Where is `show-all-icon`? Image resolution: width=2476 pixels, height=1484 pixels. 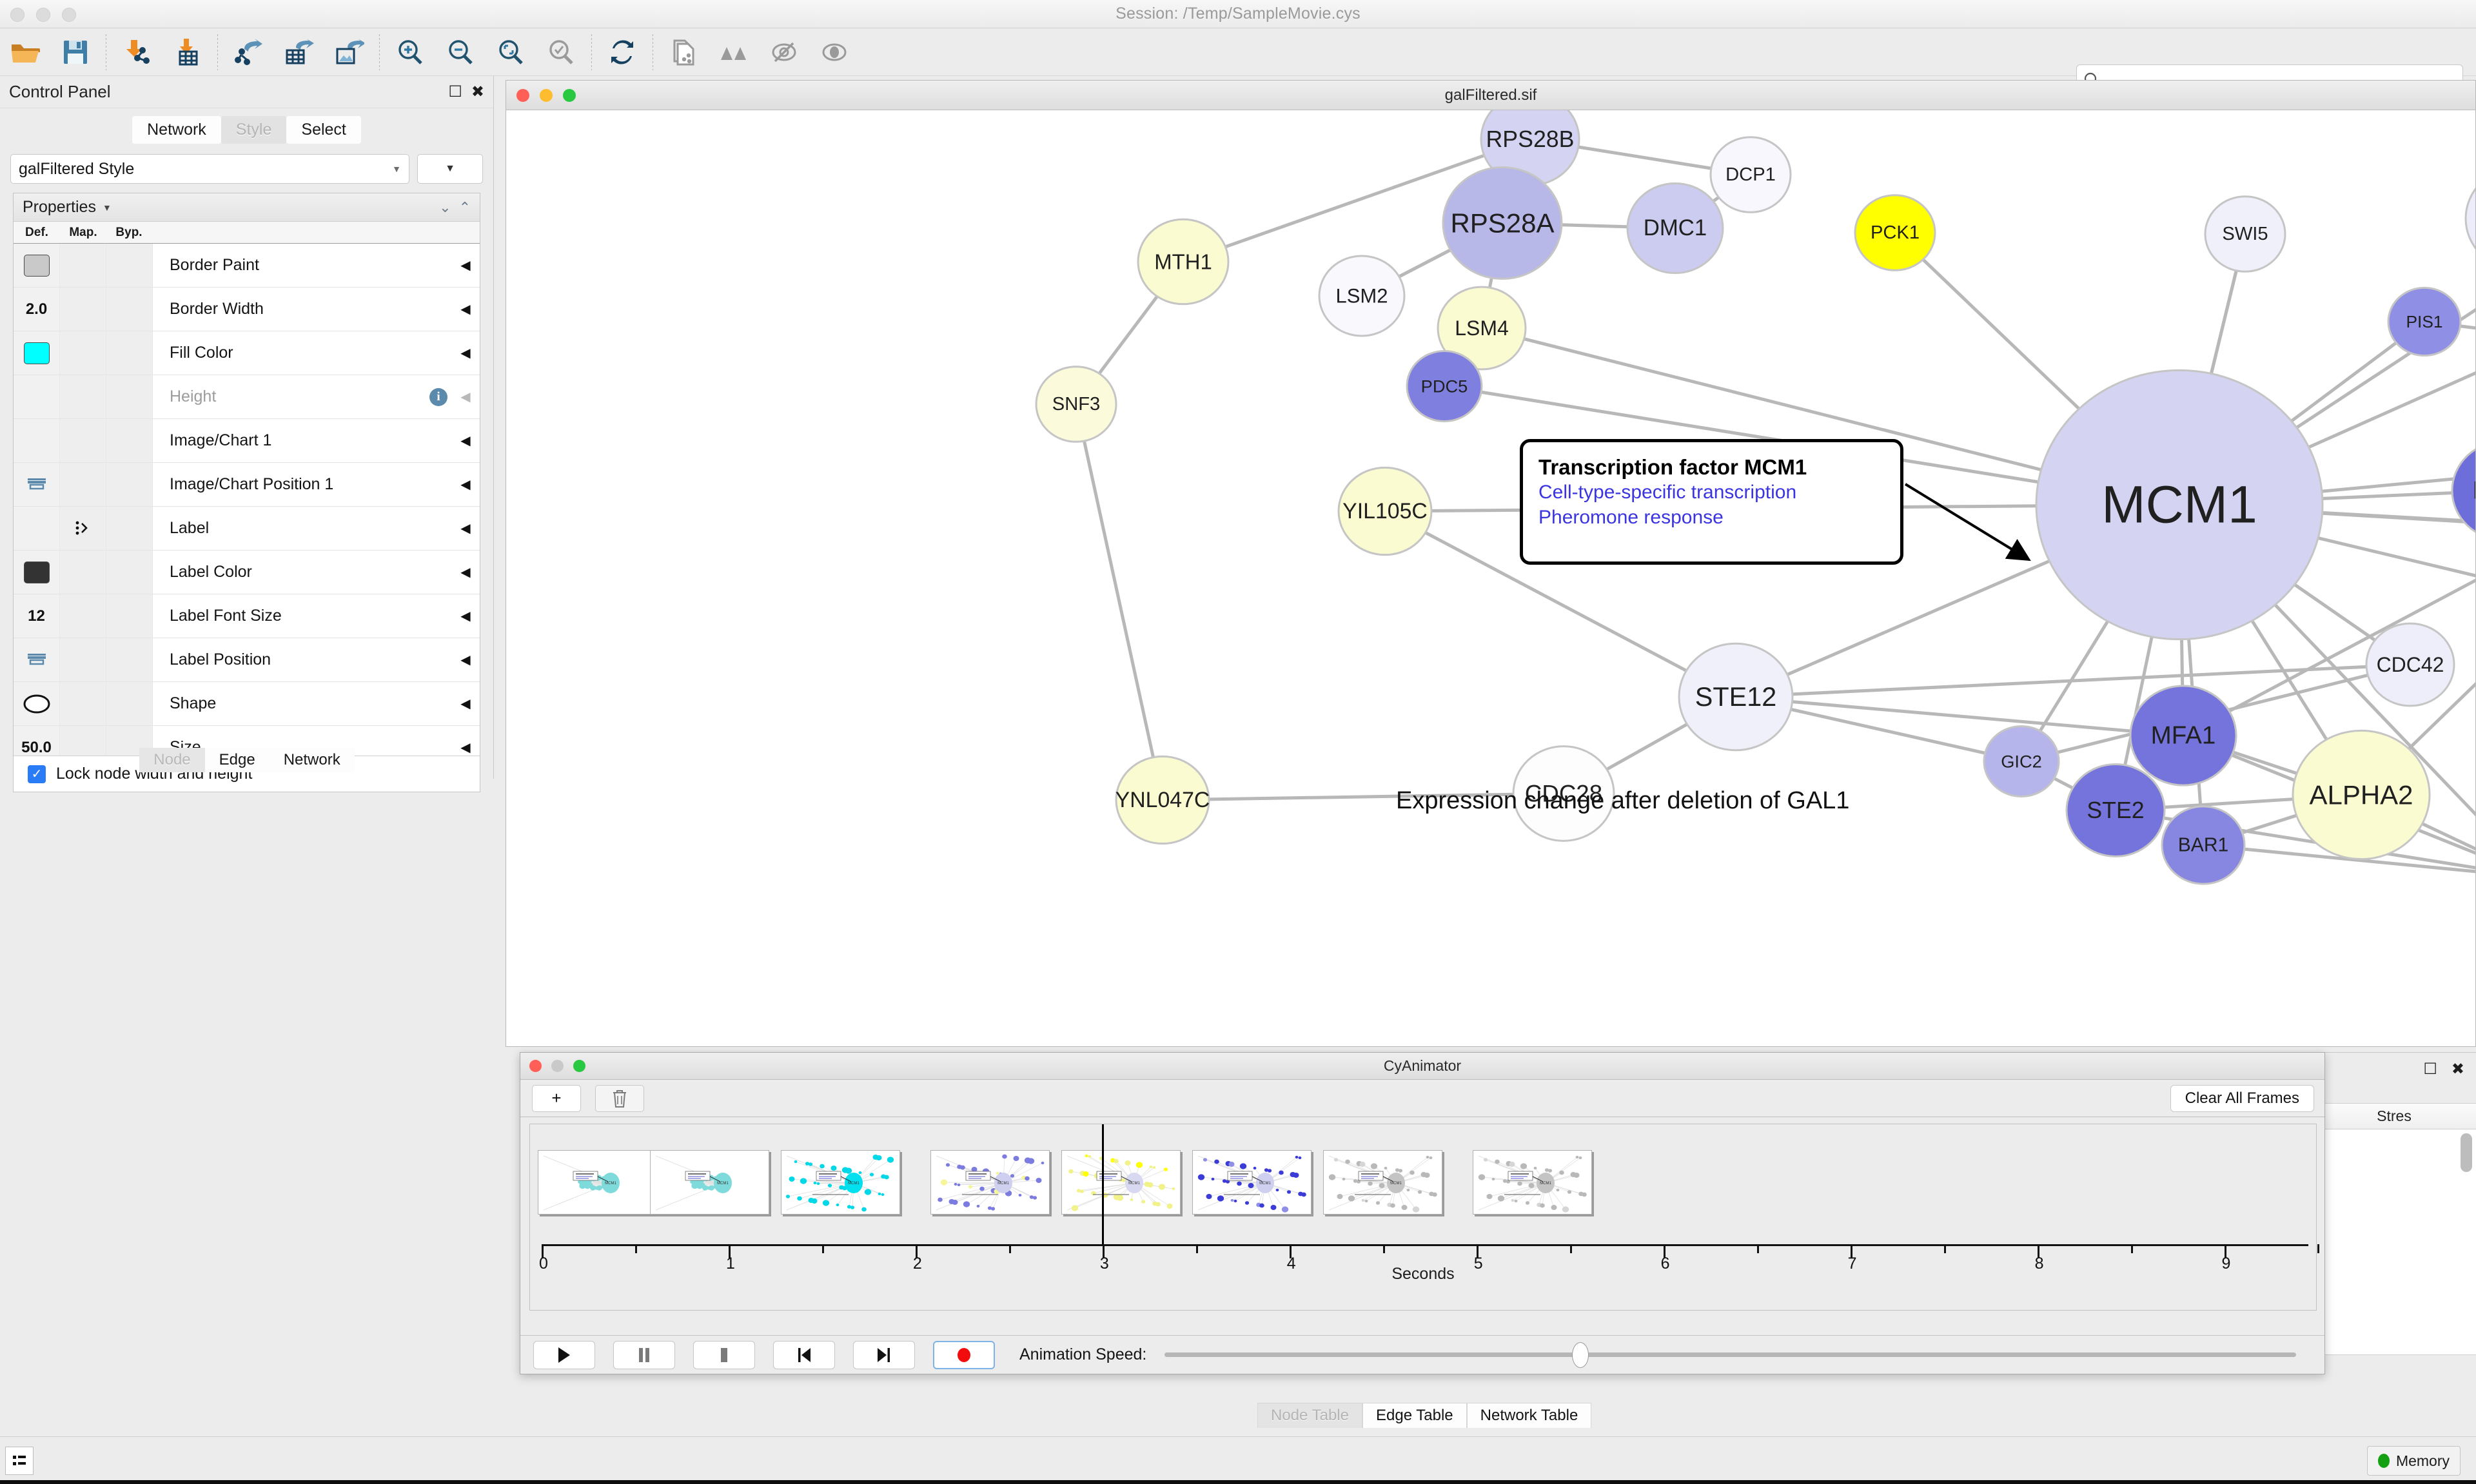
show-all-icon is located at coordinates (834, 52).